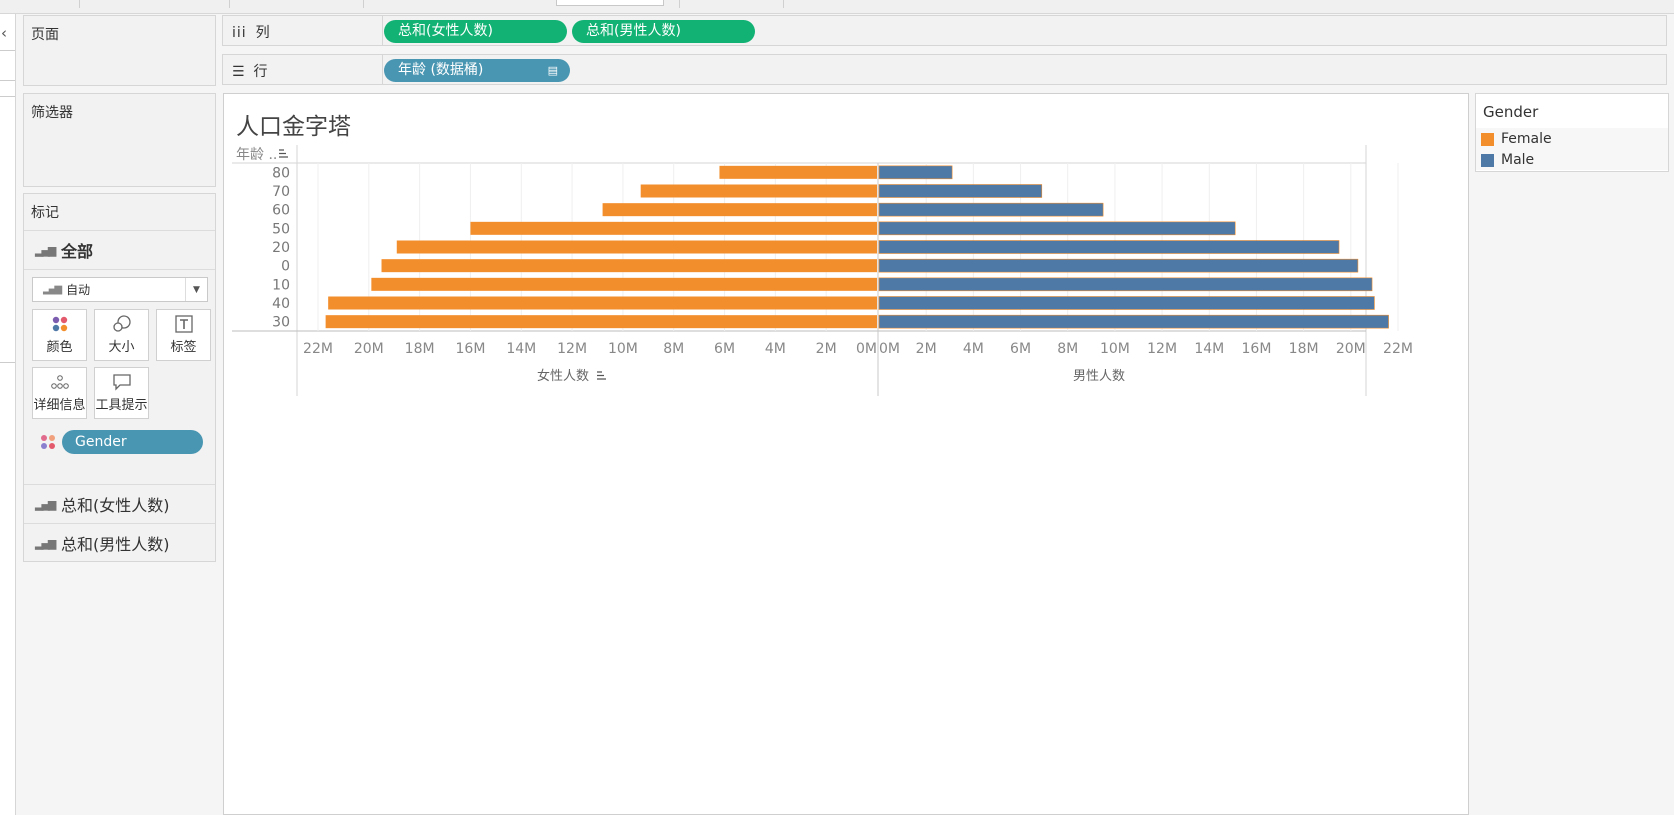 This screenshot has height=815, width=1674. What do you see at coordinates (78, 290) in the screenshot?
I see `mark-type-value: 自动` at bounding box center [78, 290].